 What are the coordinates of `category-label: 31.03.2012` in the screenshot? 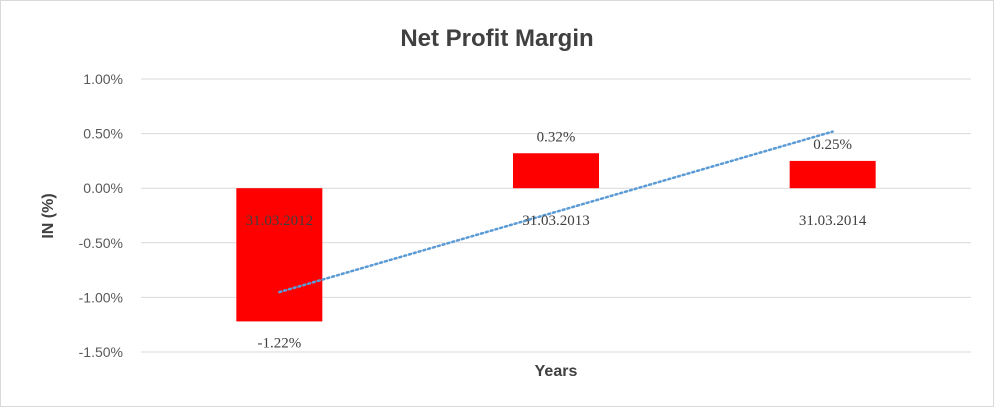 It's located at (280, 221).